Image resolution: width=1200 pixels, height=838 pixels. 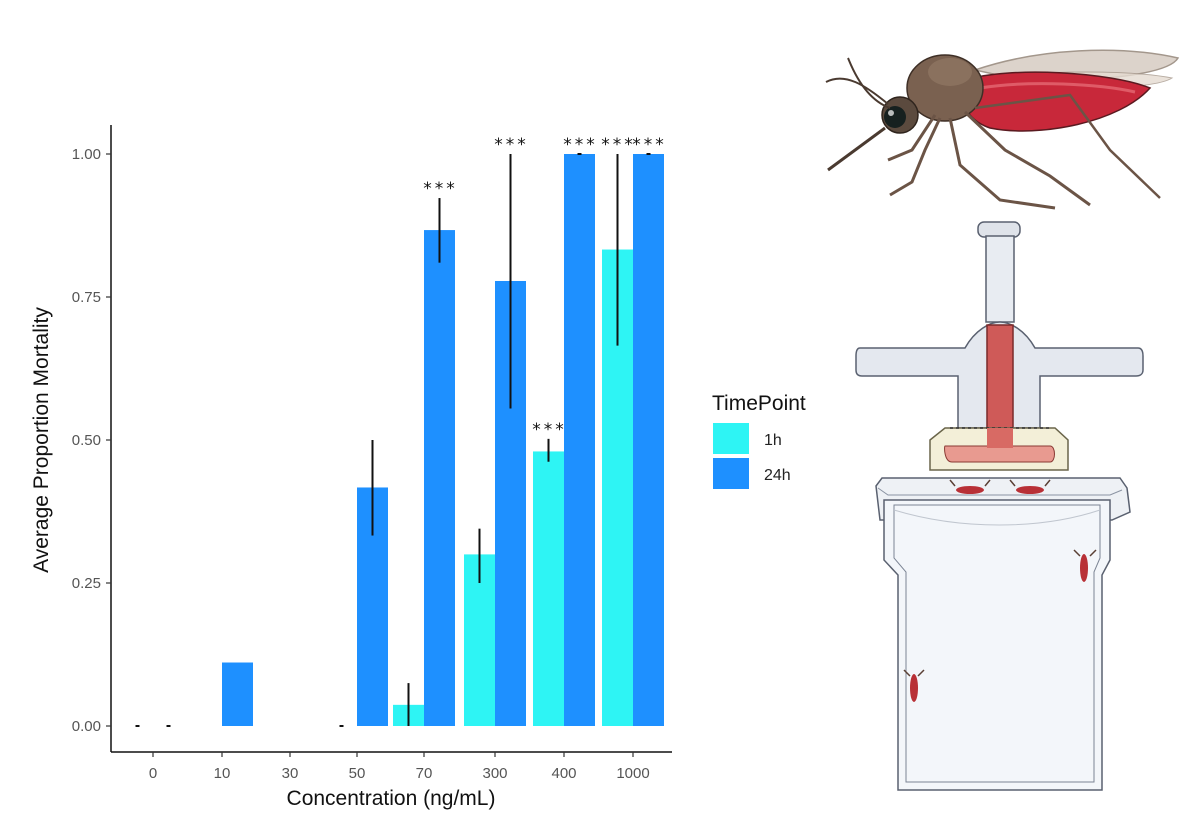 I want to click on y-axis-title: Average Proportion Mortality, so click(x=41, y=440).